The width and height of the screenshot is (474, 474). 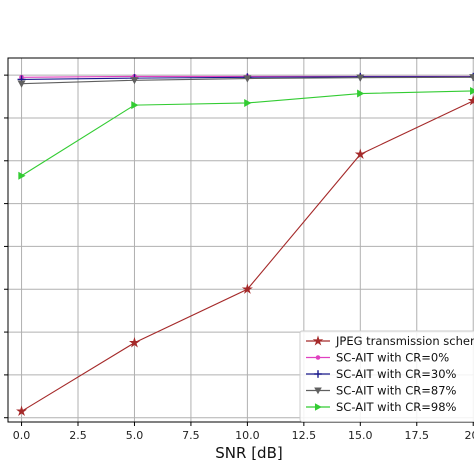 I want to click on x-tick-label: 12.5, so click(x=304, y=435).